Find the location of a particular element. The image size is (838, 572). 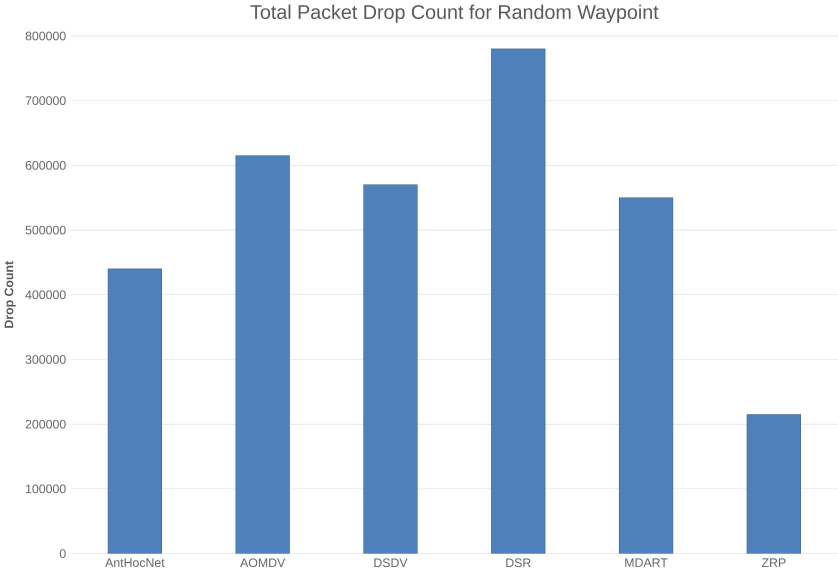

x-tick-label: DSDV is located at coordinates (391, 563).